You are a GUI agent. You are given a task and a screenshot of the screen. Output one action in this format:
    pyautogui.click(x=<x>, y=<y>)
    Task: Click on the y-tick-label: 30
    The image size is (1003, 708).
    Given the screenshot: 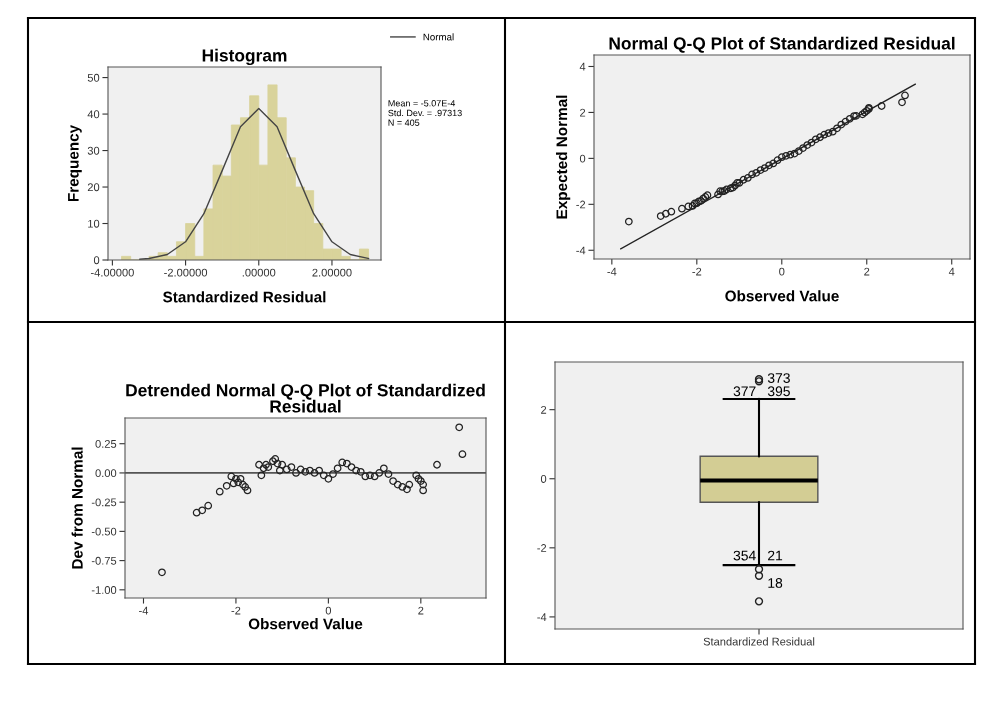 What is the action you would take?
    pyautogui.click(x=93, y=150)
    